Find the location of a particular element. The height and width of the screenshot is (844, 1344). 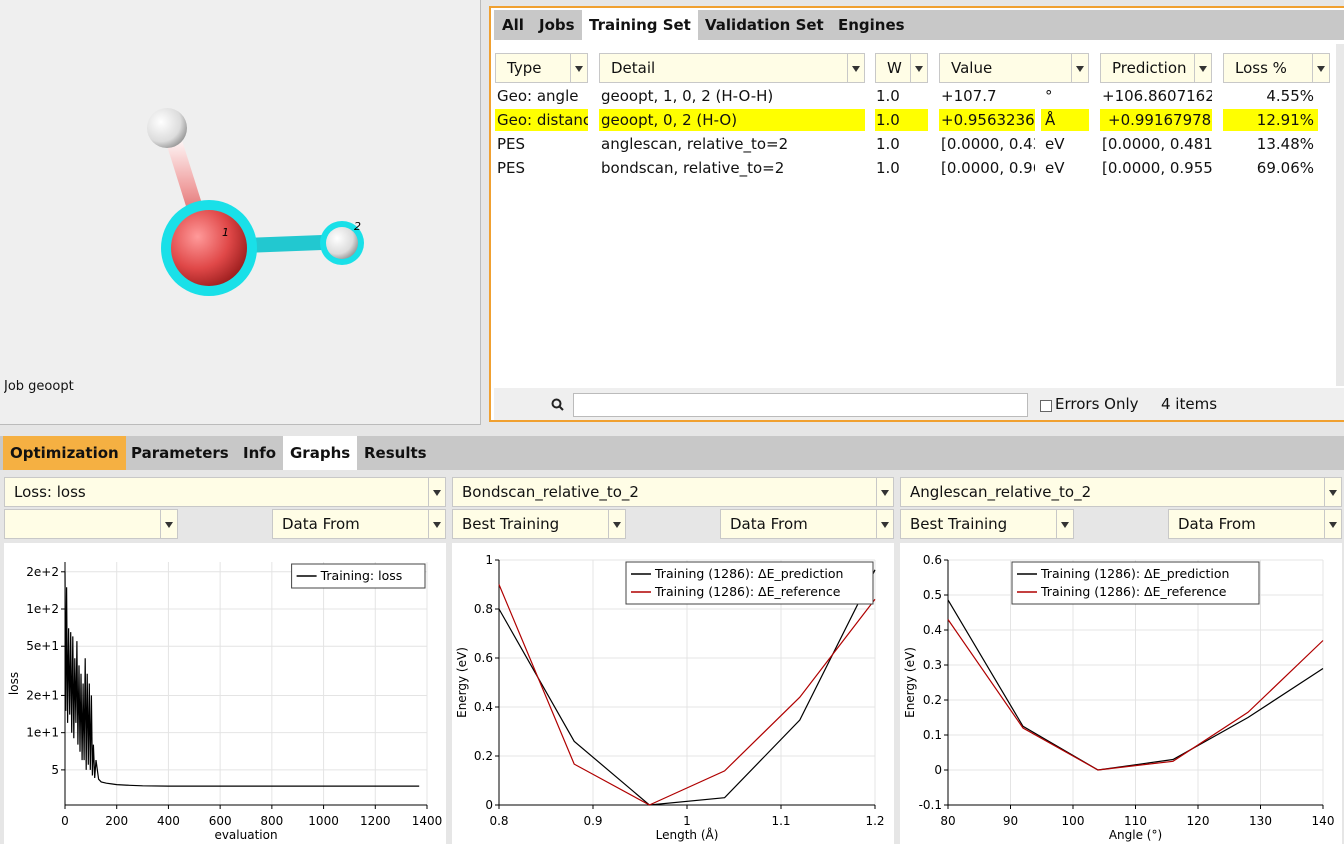

table-cell: +106.8607162 is located at coordinates (1157, 96).